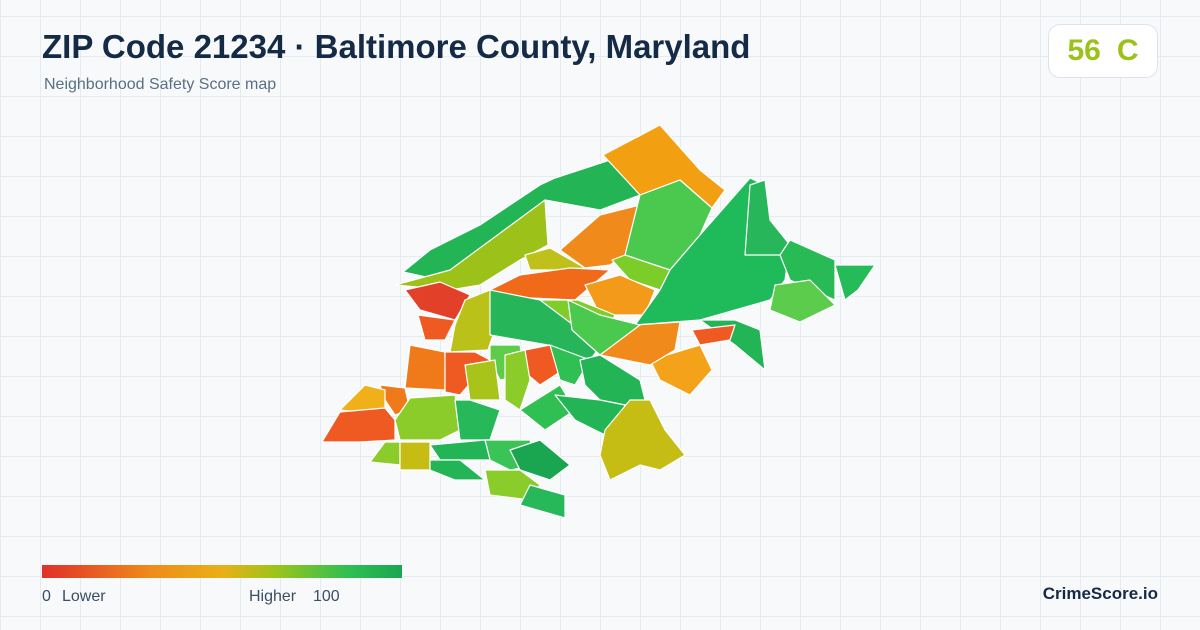 The image size is (1200, 630). I want to click on legend-max-label: Higher, so click(273, 596).